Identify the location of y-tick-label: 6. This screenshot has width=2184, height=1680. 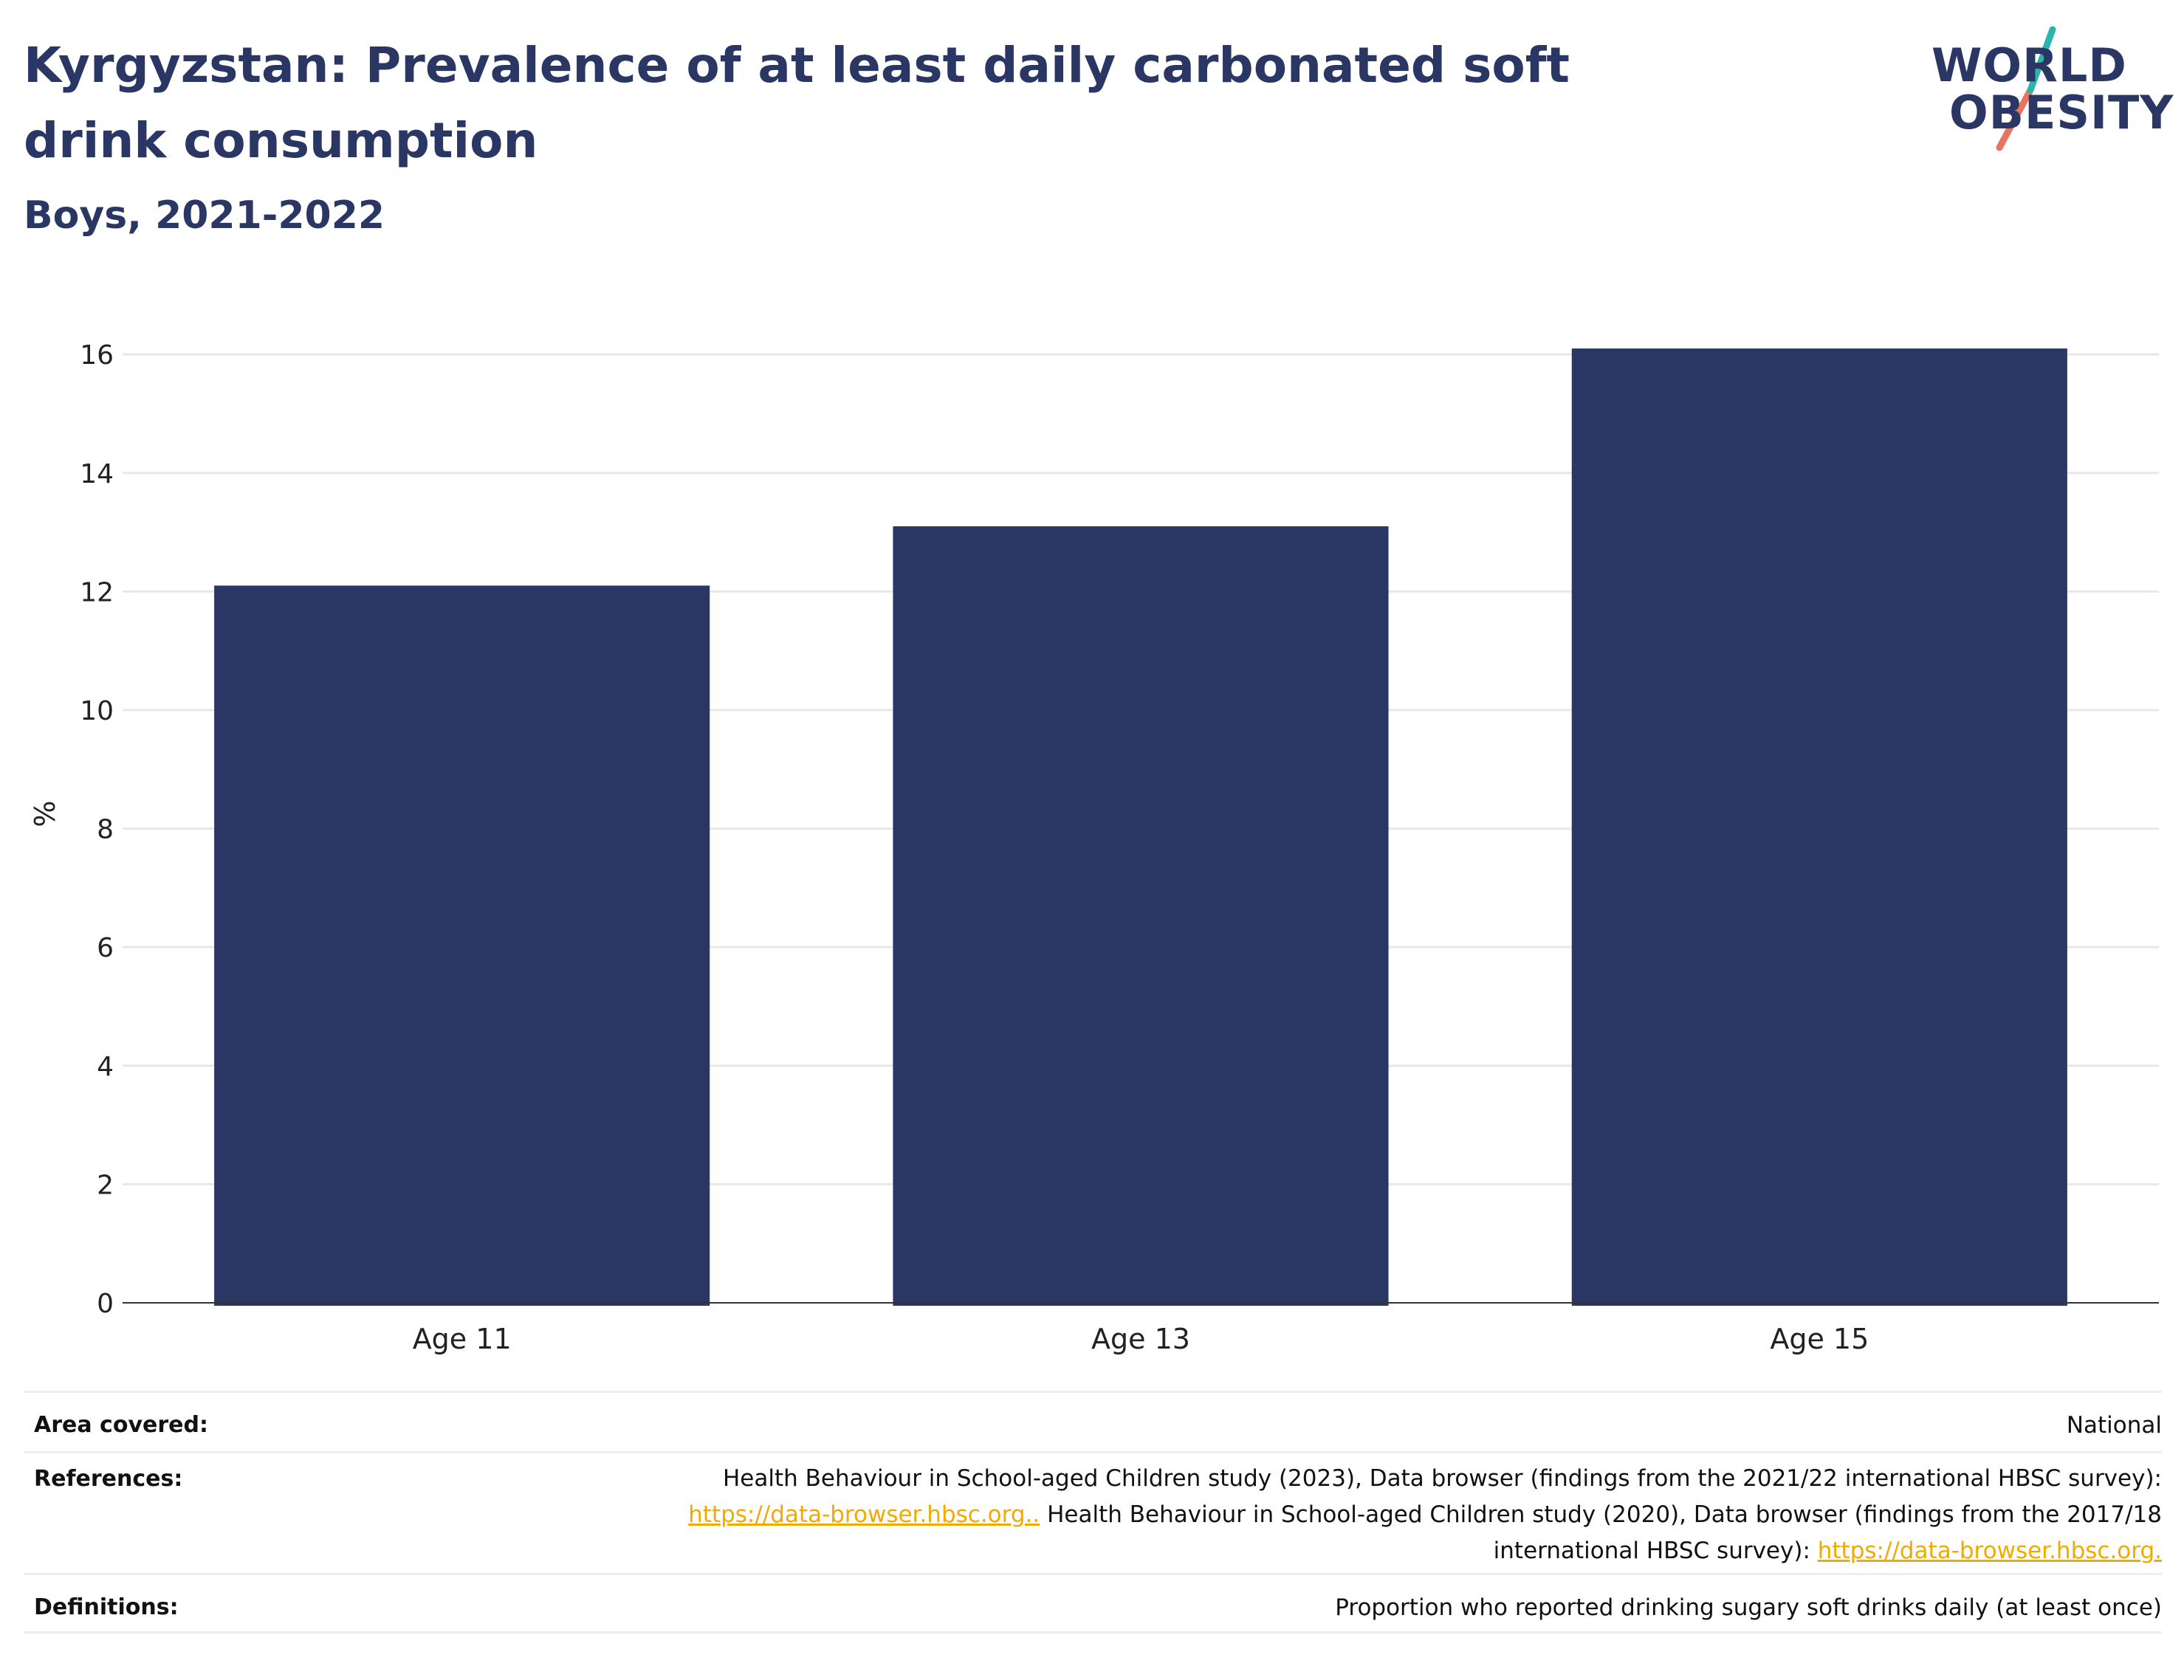
(105, 948).